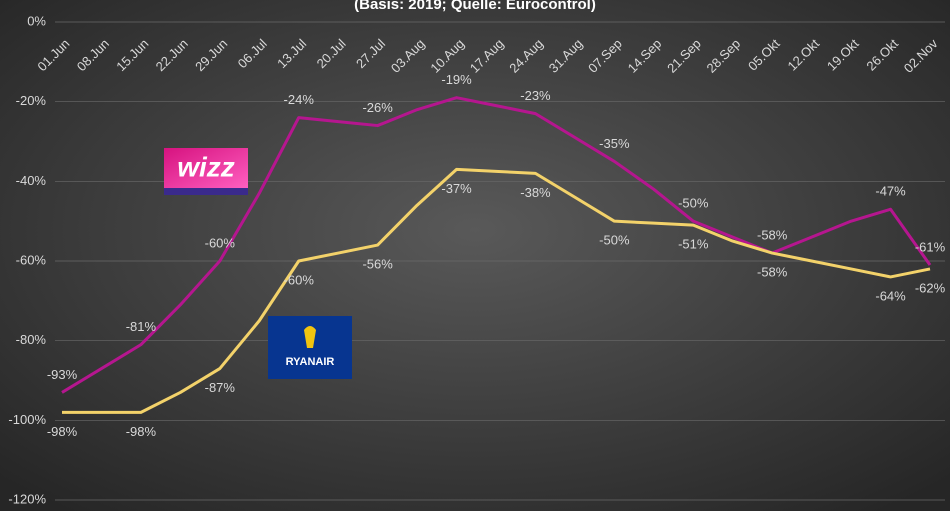 The width and height of the screenshot is (950, 511). Describe the element at coordinates (31, 339) in the screenshot. I see `y-tick-label: -80%` at that location.